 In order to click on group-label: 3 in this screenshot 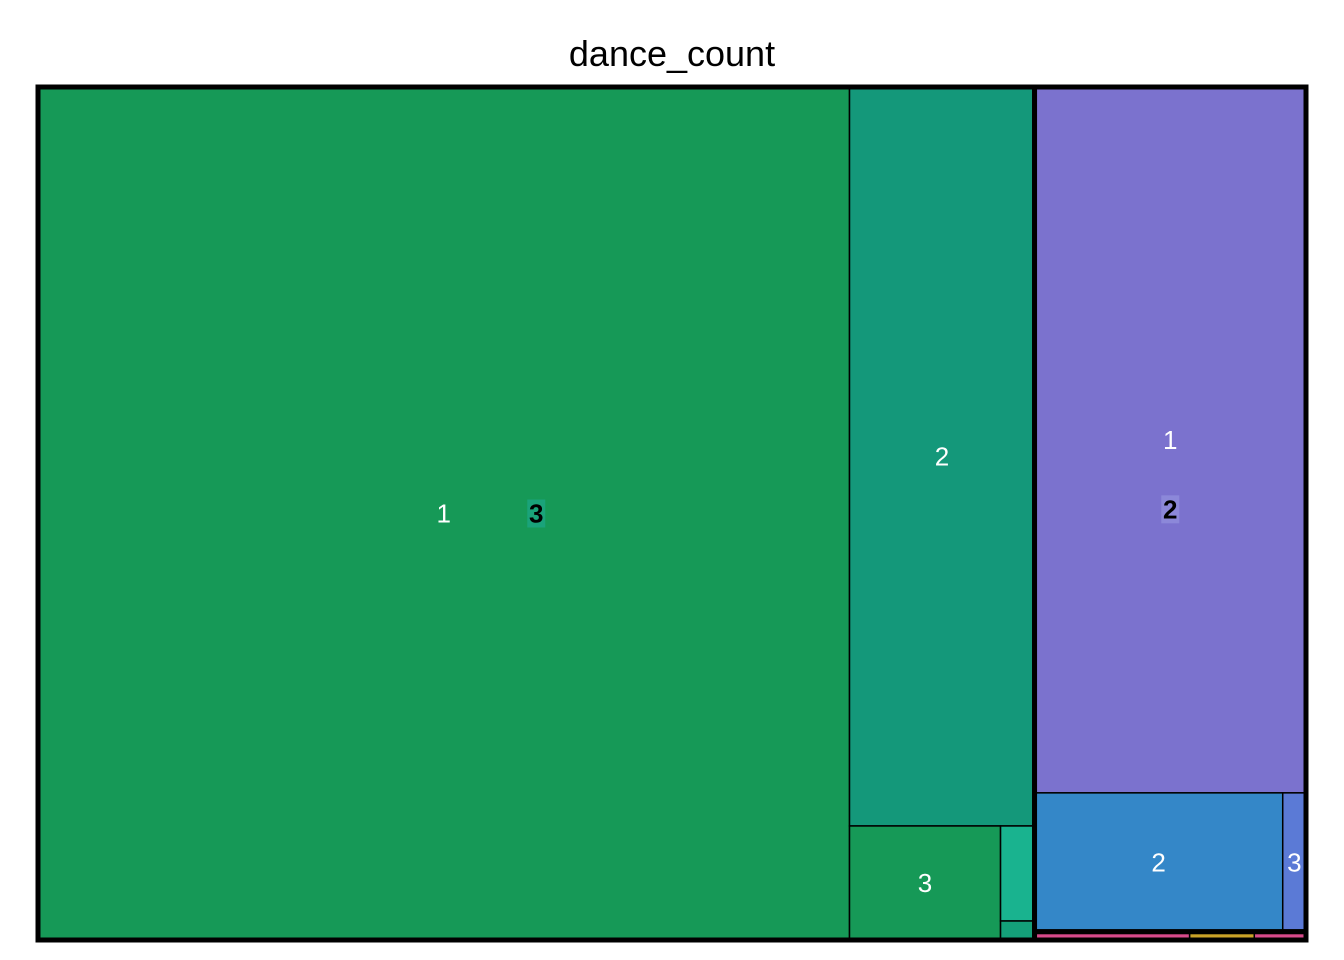, I will do `click(536, 514)`.